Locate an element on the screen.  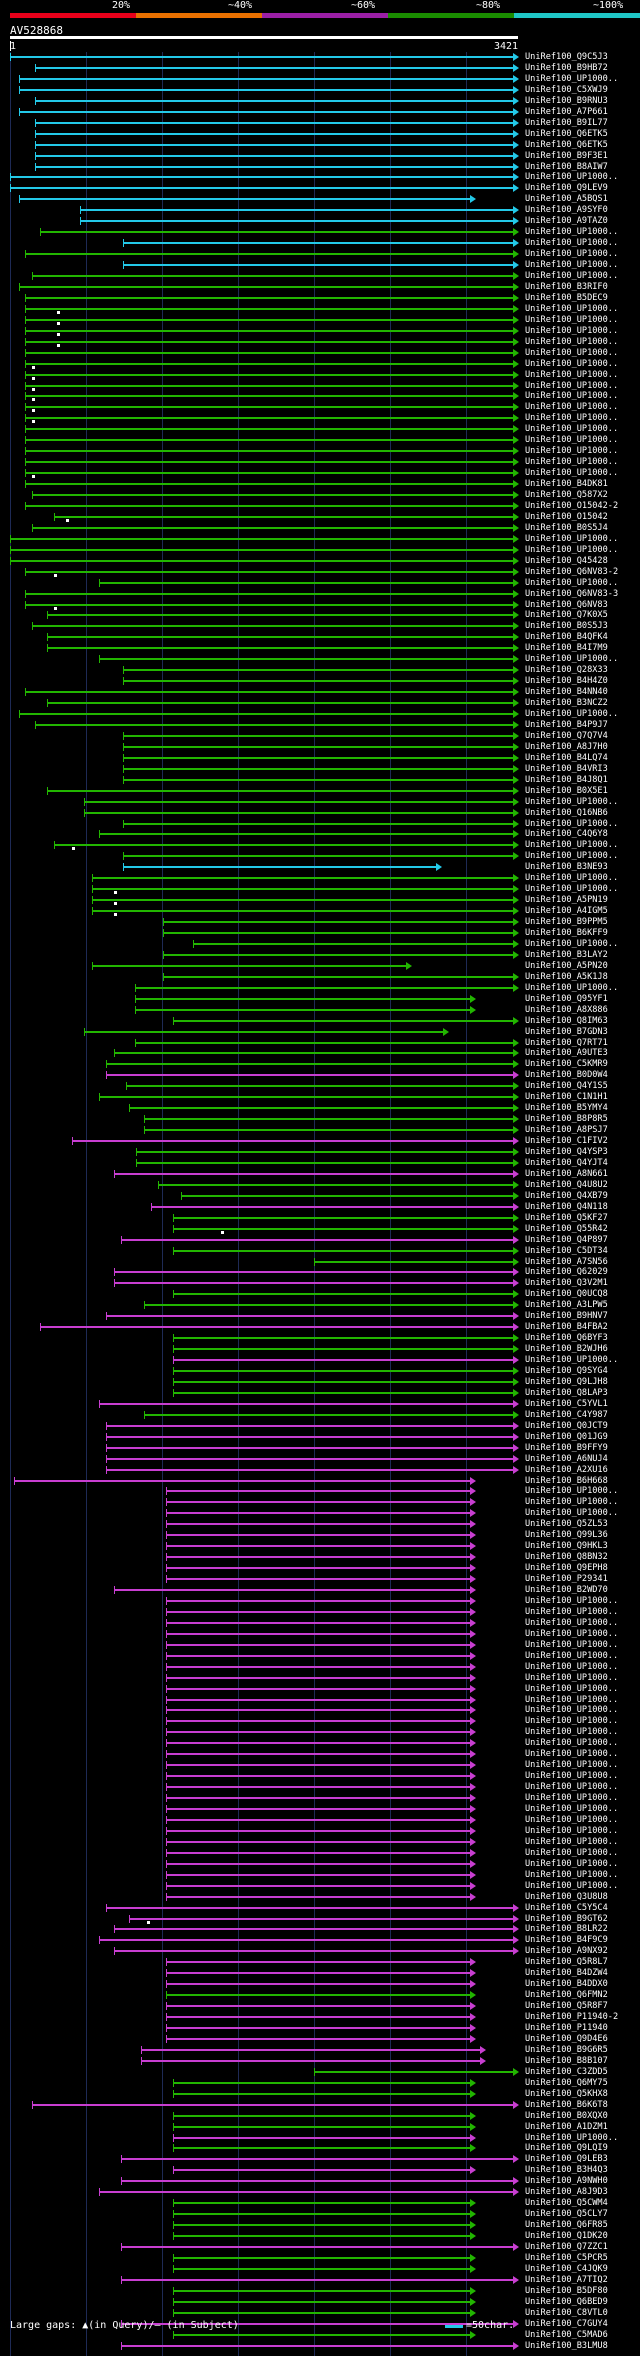
hit-label: UniRef100_Q9LEV9 is located at coordinates (566, 188).